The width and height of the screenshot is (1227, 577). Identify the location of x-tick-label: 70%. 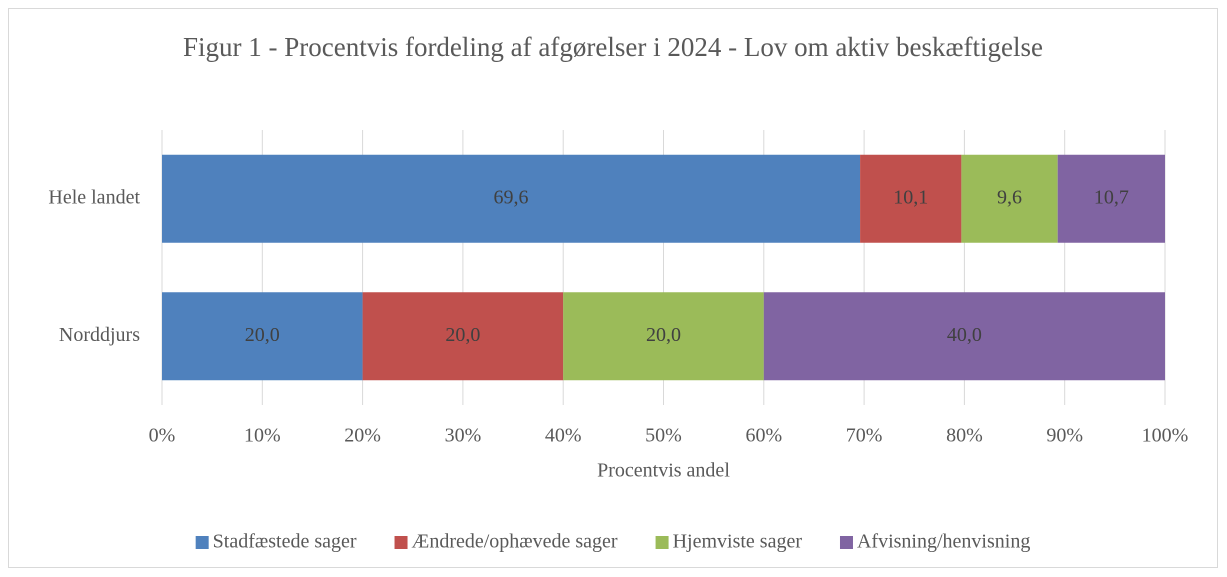
(864, 436).